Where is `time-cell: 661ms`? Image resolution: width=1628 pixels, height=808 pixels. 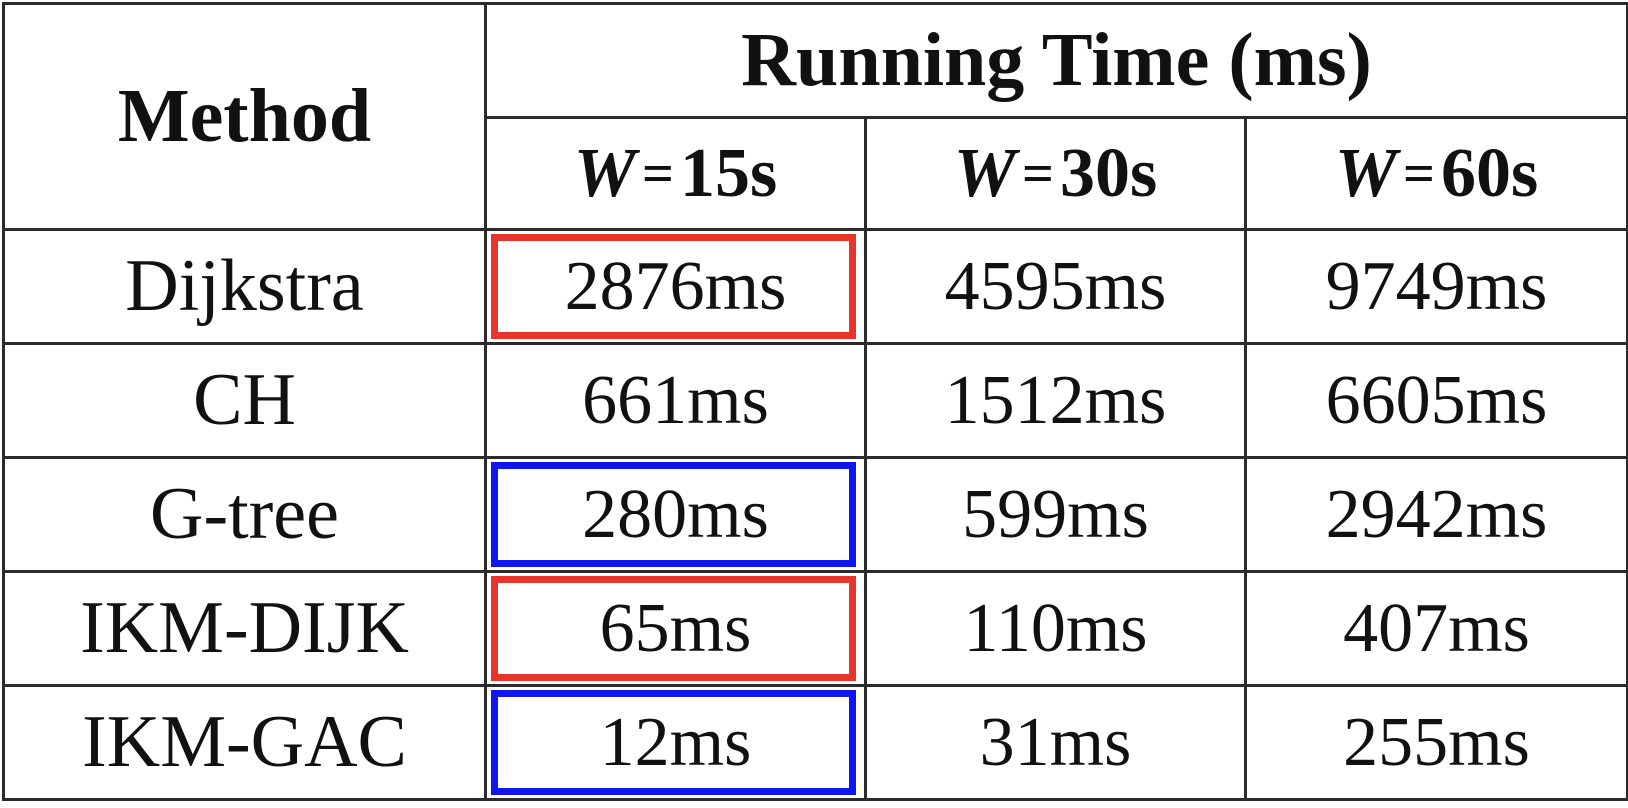
time-cell: 661ms is located at coordinates (675, 400).